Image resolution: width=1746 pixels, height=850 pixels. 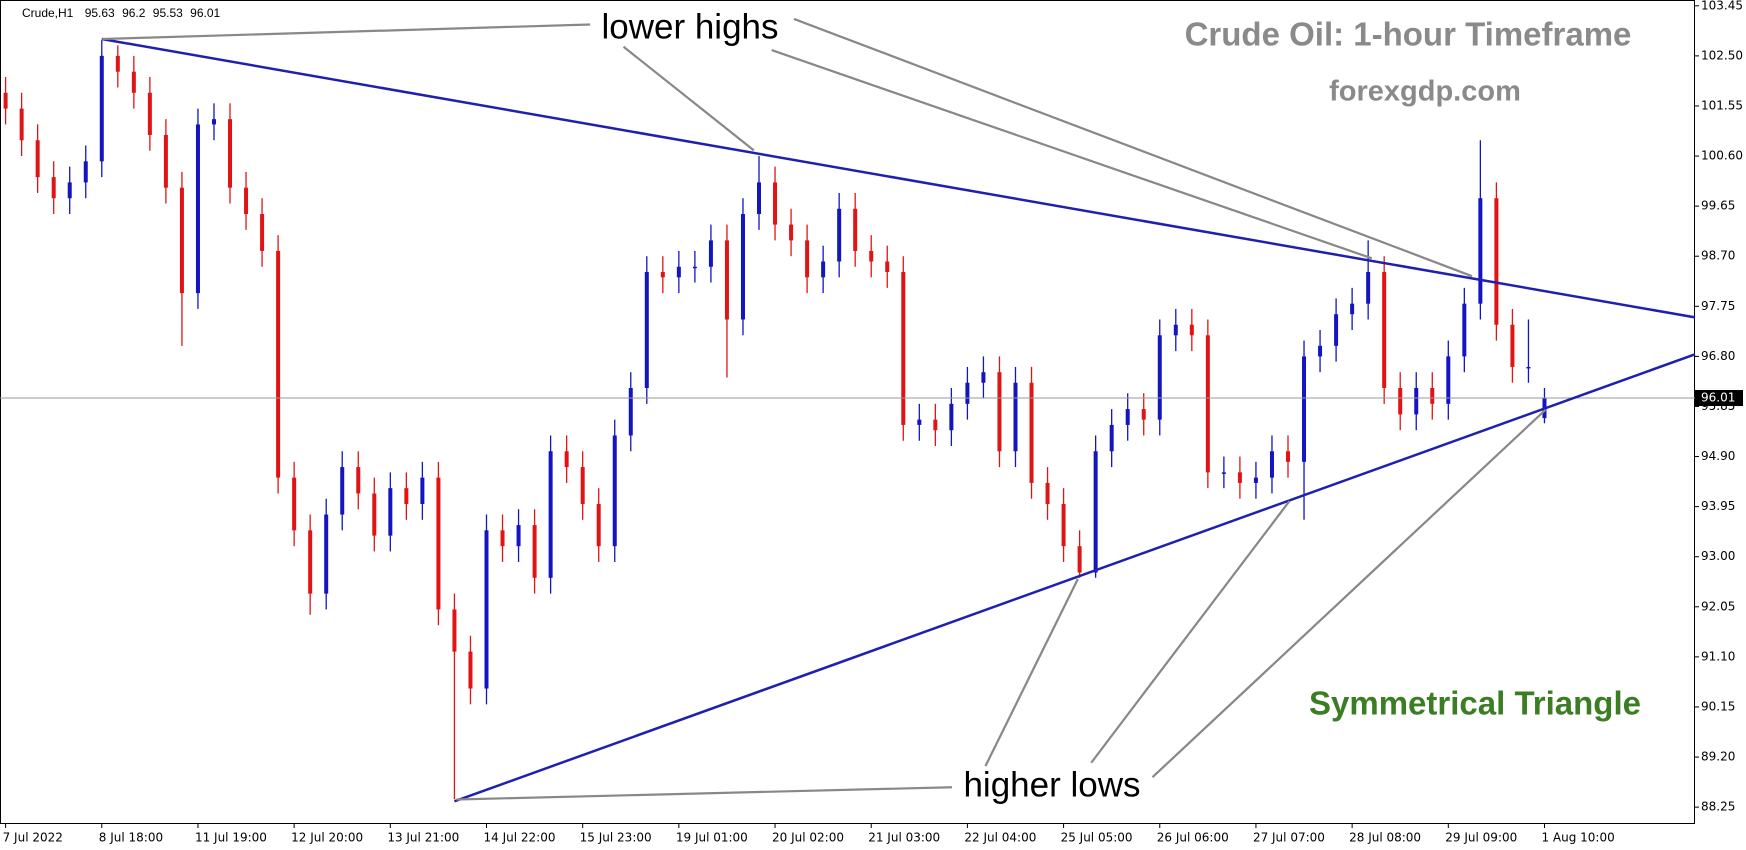 I want to click on y-tick-label: 103.45, so click(x=1722, y=6).